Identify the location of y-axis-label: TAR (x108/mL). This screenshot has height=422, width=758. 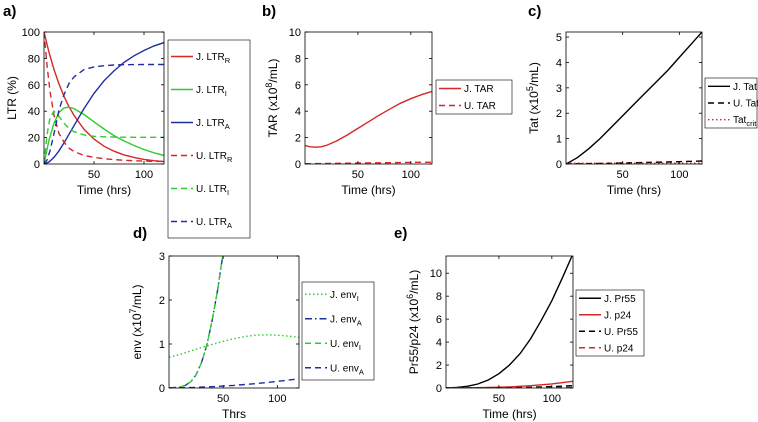
(272, 98).